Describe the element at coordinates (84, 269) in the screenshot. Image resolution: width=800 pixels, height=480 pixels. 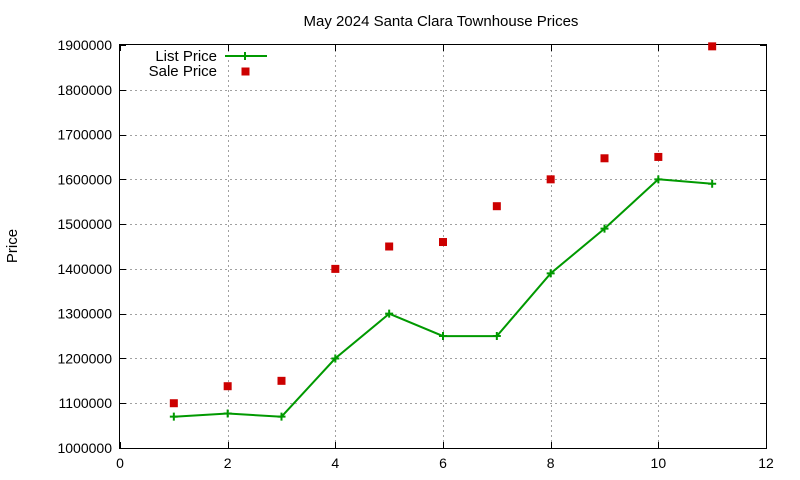
I see `y-tick-label: 1400000` at that location.